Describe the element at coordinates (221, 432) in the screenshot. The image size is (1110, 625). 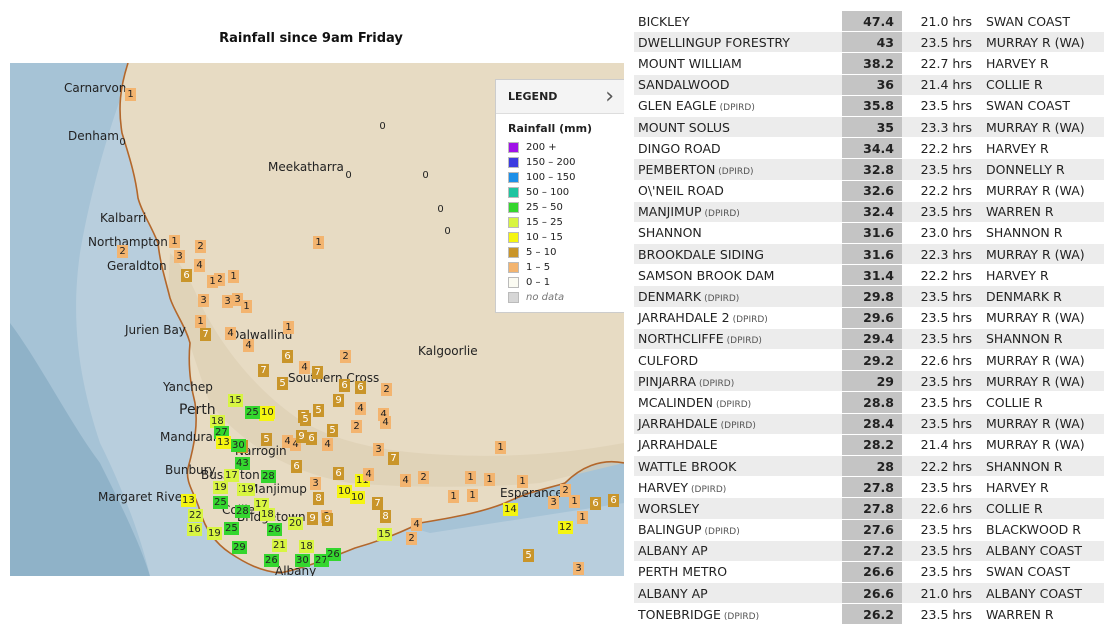
I see `rainfall-marker: 27` at that location.